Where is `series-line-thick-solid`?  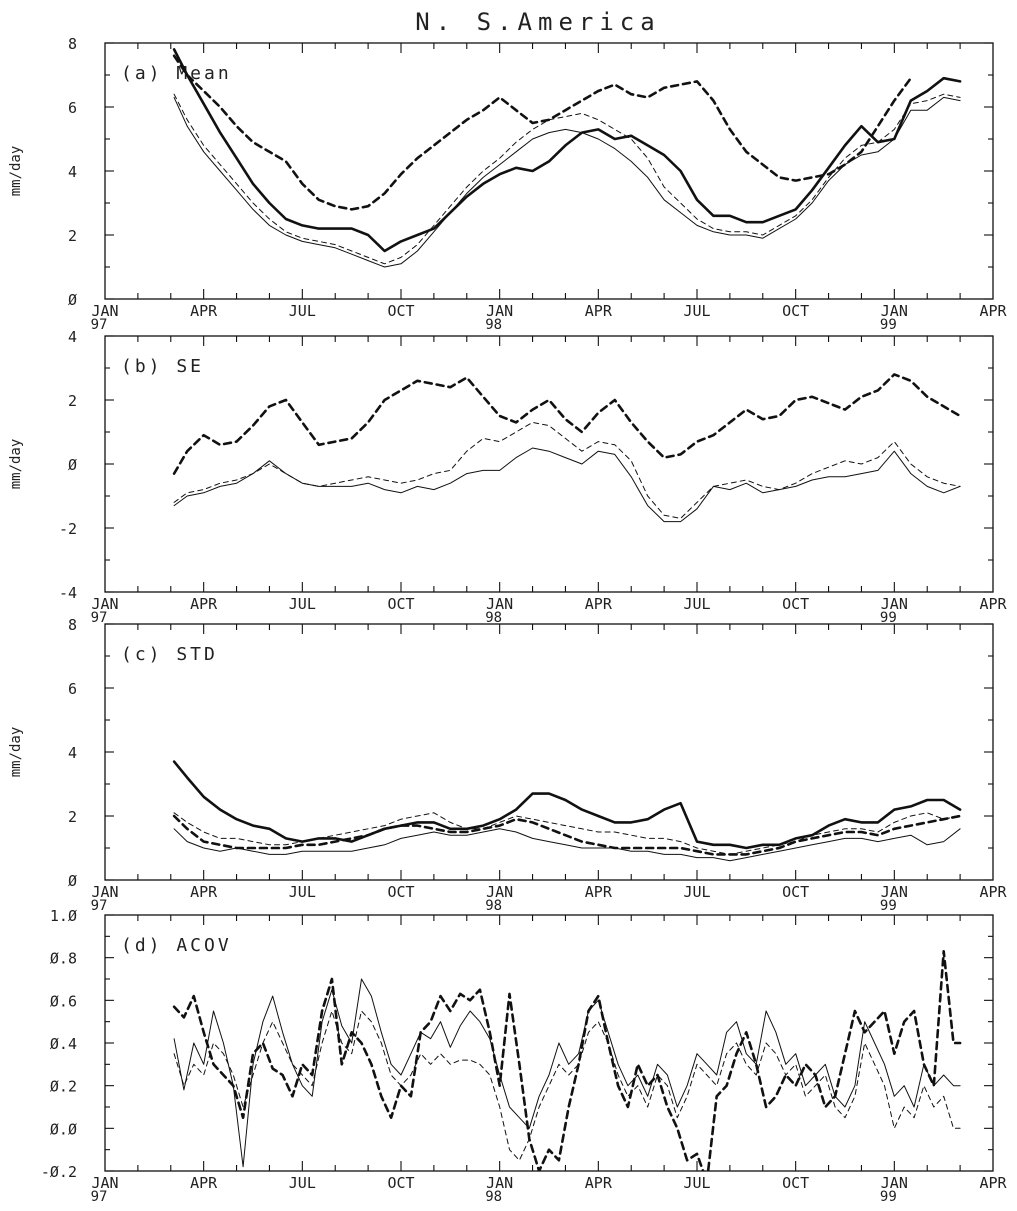
series-line-thick-solid is located at coordinates (567, 150).